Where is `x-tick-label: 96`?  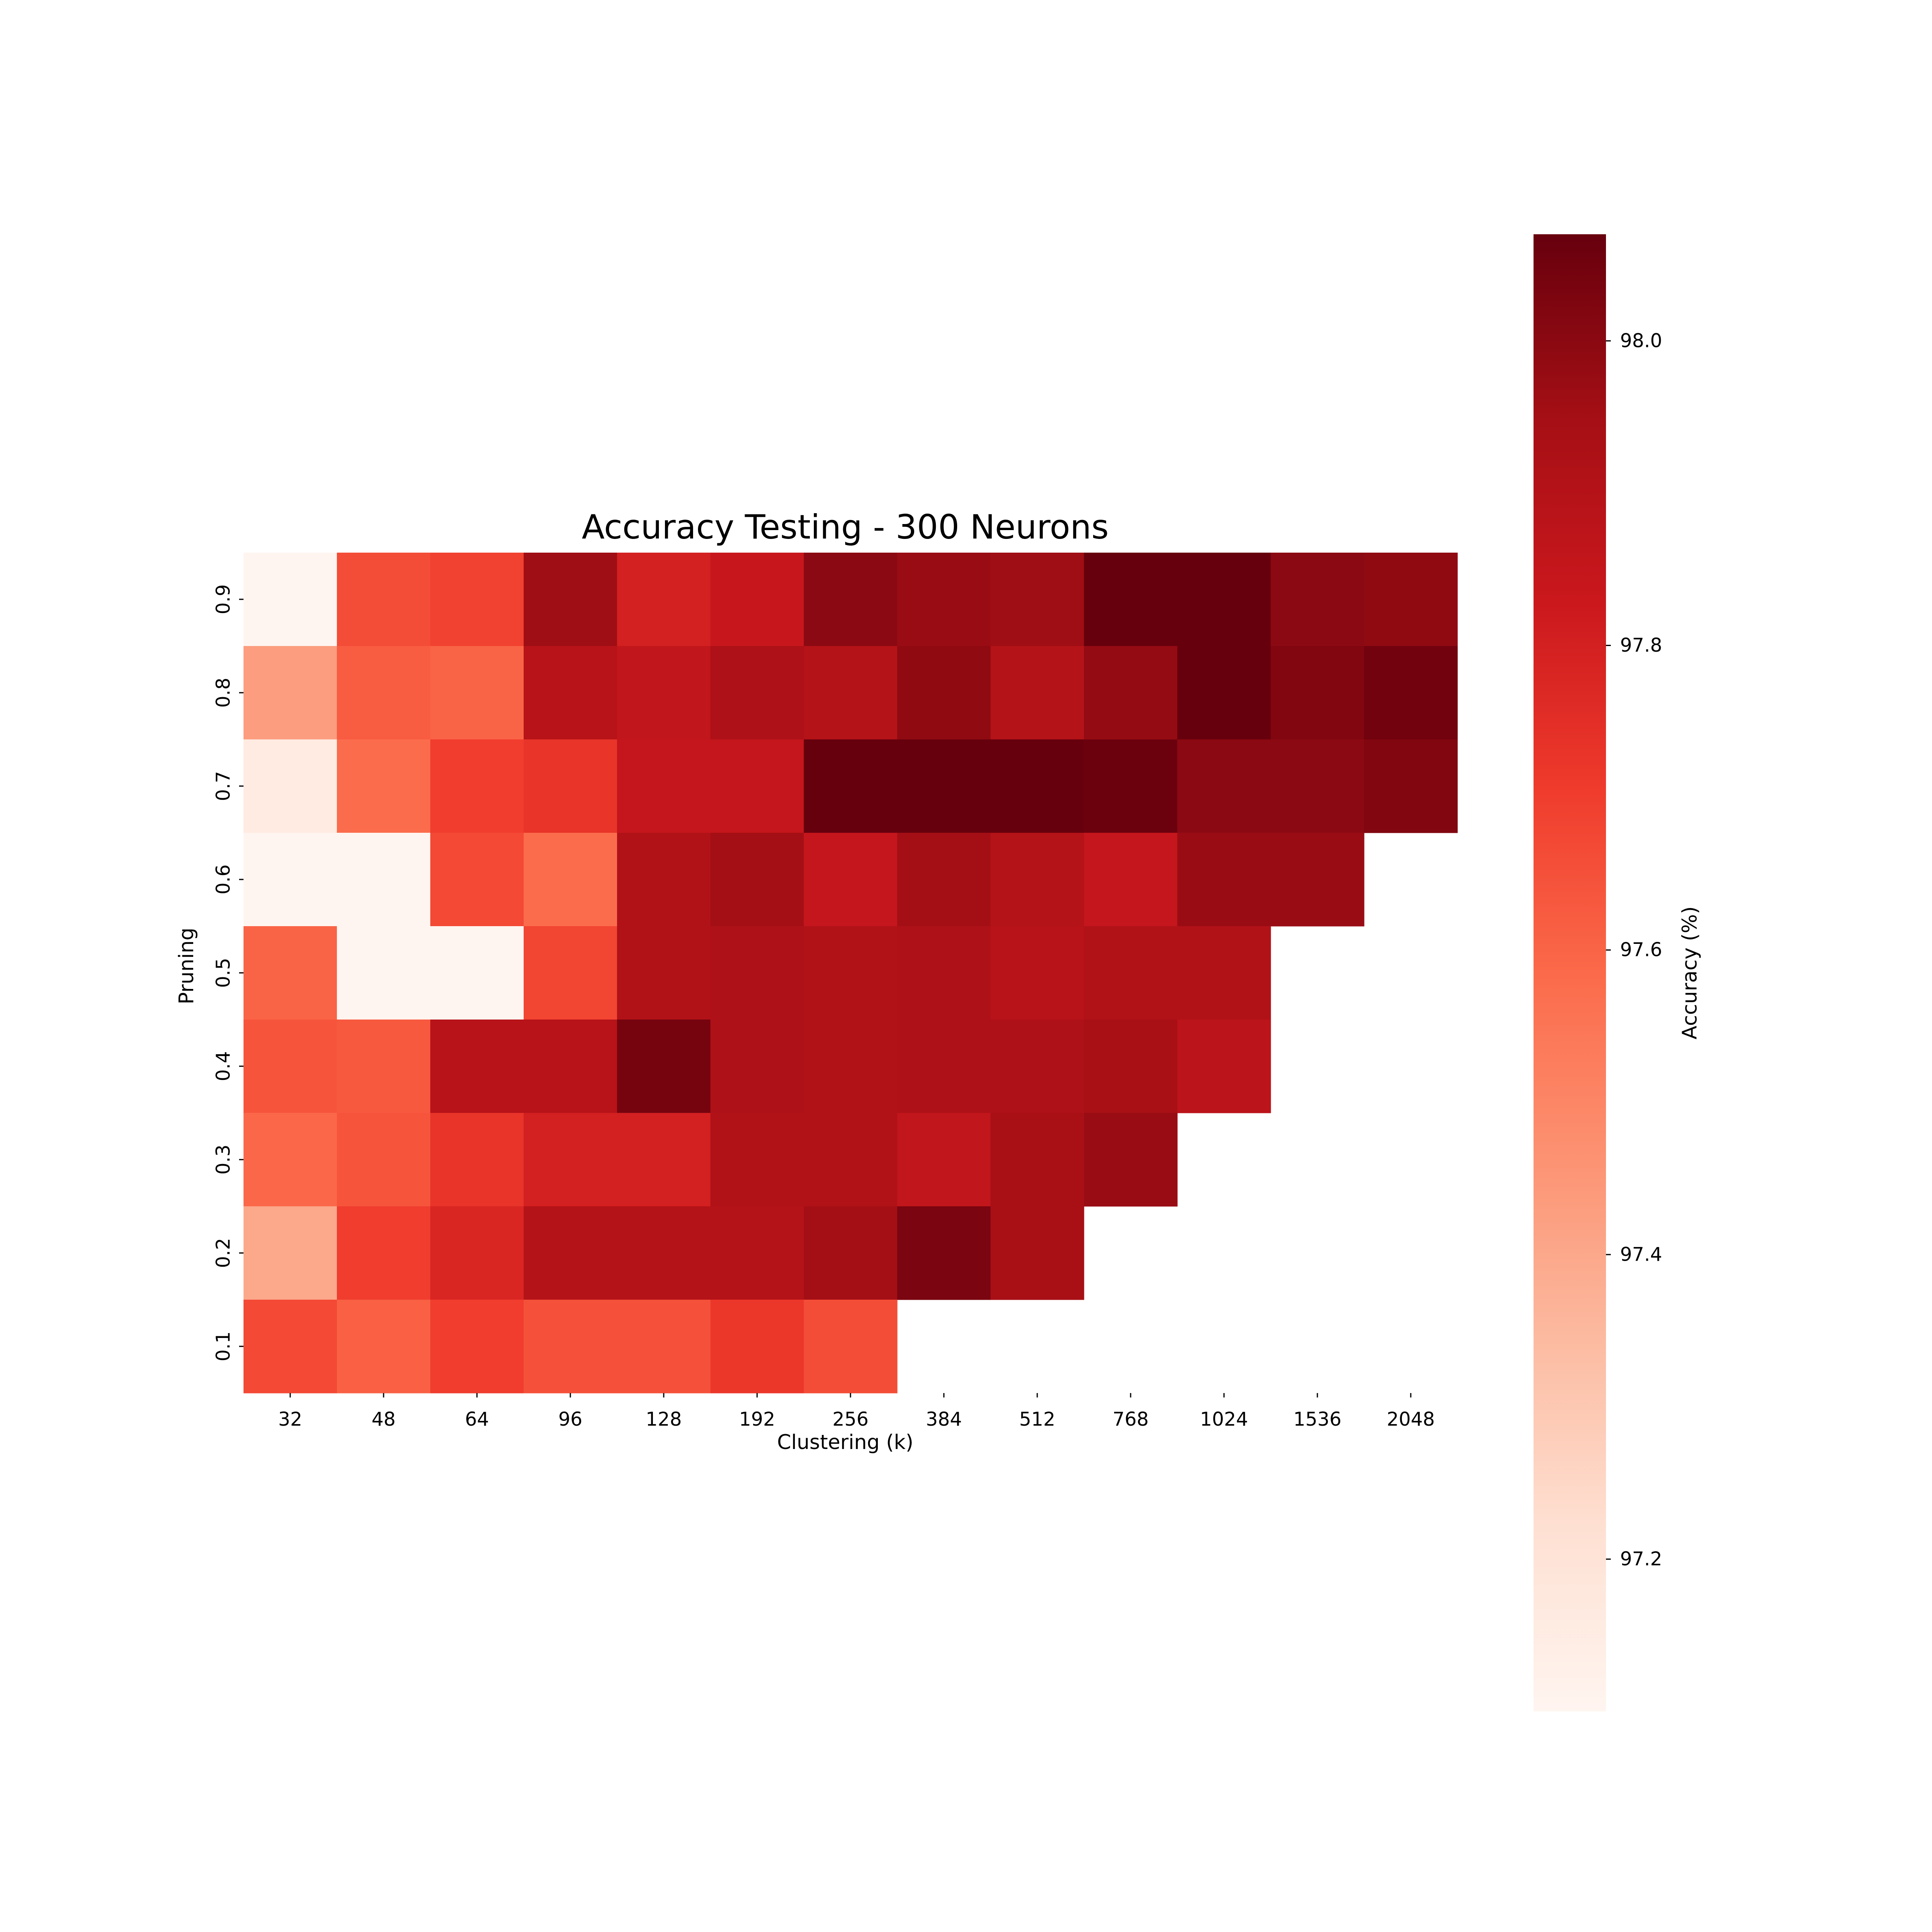
x-tick-label: 96 is located at coordinates (570, 1419).